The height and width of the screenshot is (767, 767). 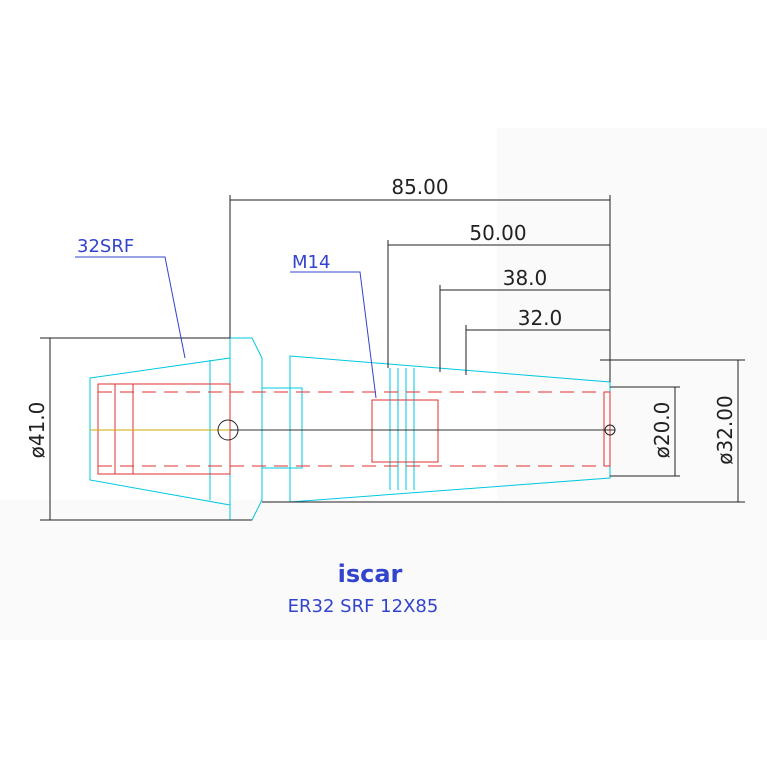 I want to click on label: M14, so click(x=311, y=262).